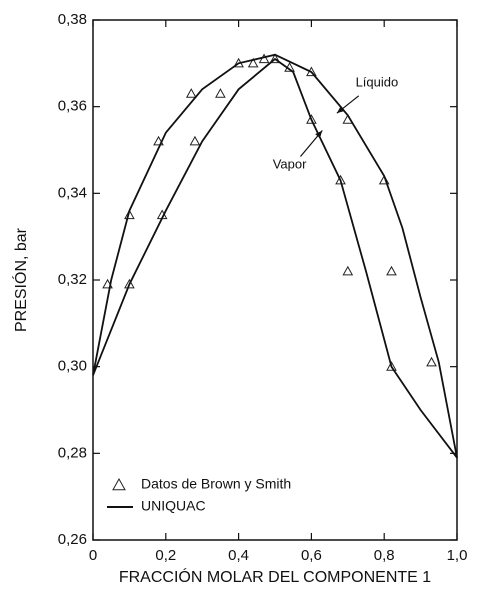  Describe the element at coordinates (93, 555) in the screenshot. I see `x-tick-label: 0` at that location.